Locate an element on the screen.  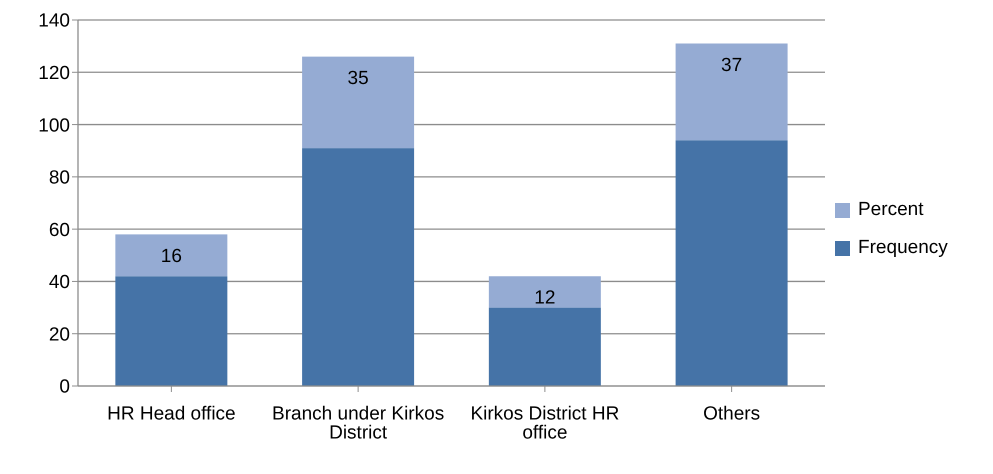
x-tick-label: Others is located at coordinates (731, 413).